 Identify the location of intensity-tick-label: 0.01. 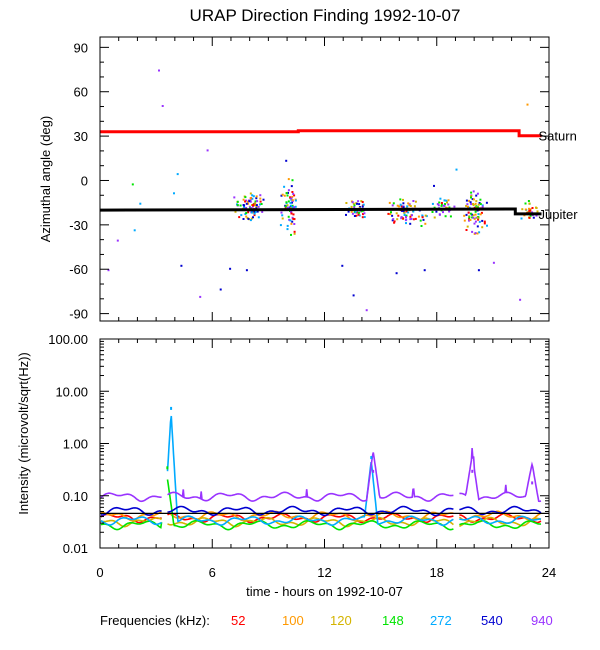
(75, 548).